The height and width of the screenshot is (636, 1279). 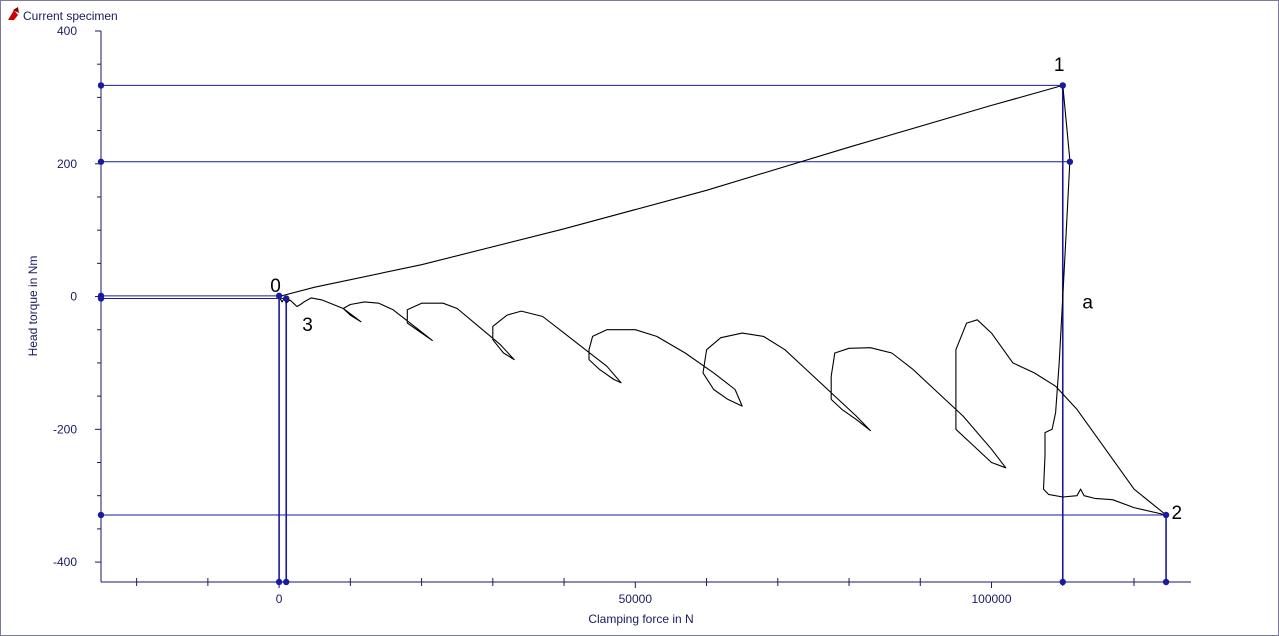 What do you see at coordinates (636, 599) in the screenshot?
I see `x-tick-label: 50000` at bounding box center [636, 599].